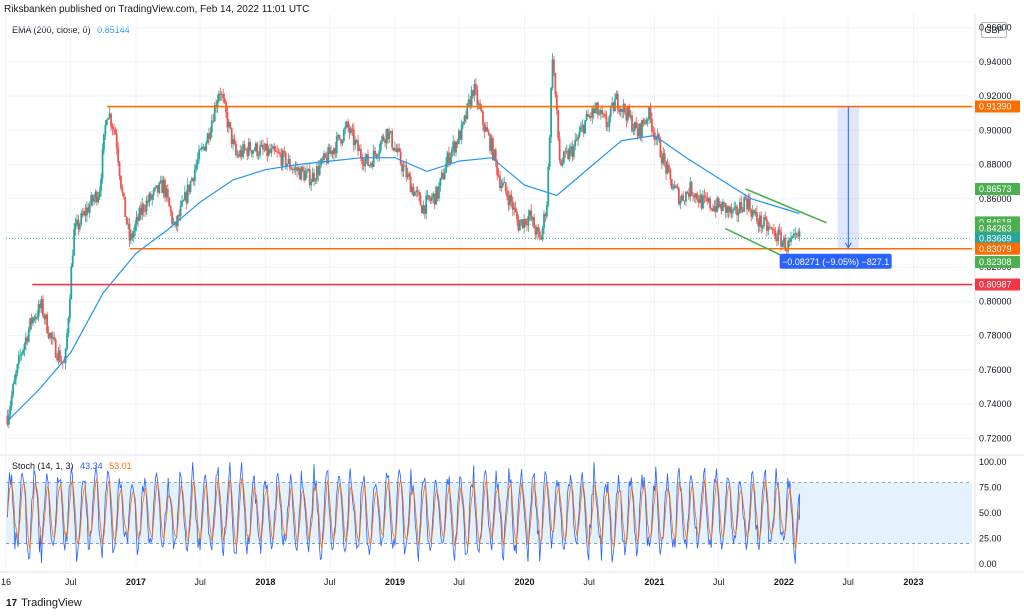 The width and height of the screenshot is (1024, 616). Describe the element at coordinates (51, 30) in the screenshot. I see `ema-legend-label: EMA (200, close, 0)` at that location.